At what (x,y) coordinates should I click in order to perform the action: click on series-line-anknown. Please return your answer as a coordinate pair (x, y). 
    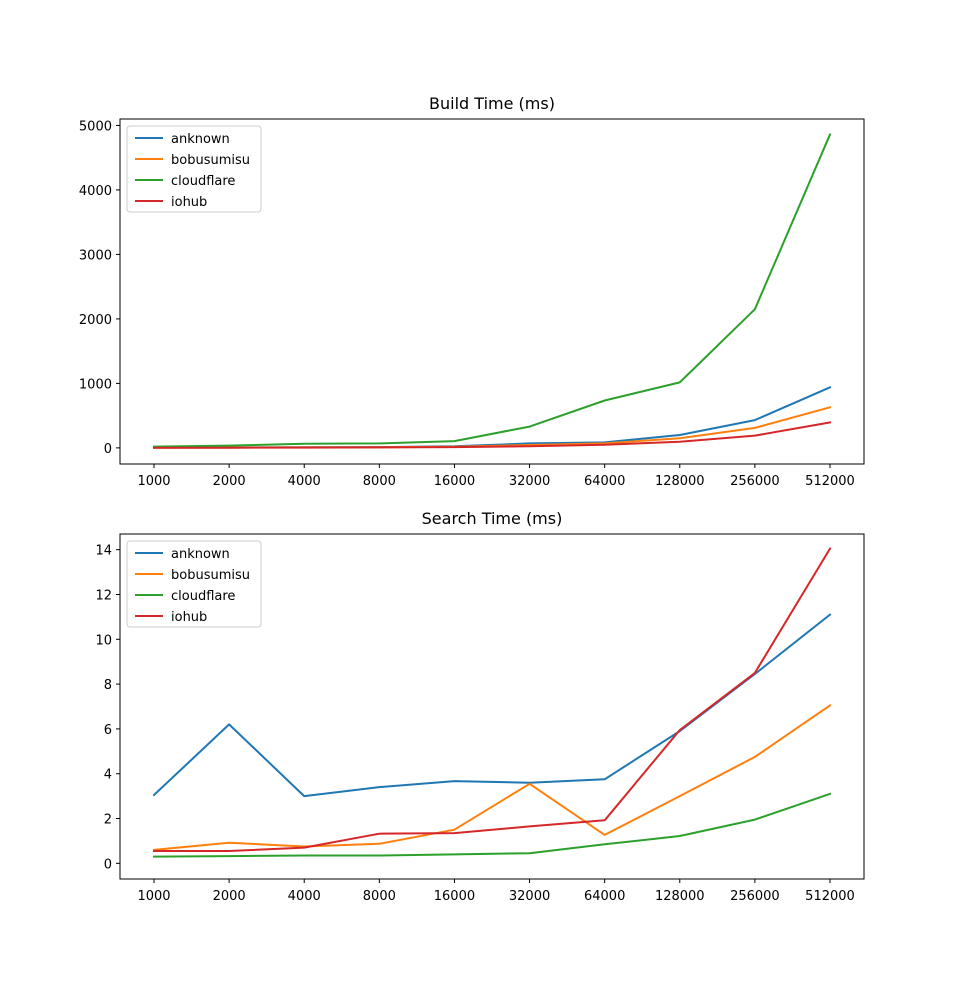
    Looking at the image, I should click on (492, 705).